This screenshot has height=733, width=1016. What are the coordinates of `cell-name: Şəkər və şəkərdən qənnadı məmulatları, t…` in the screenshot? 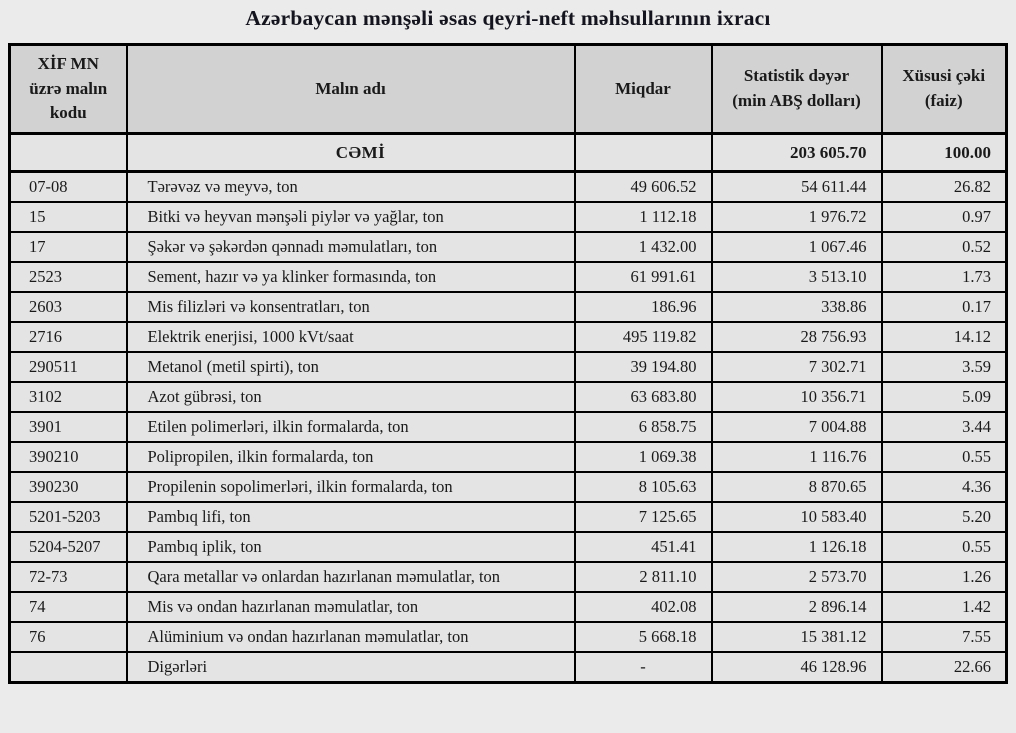 It's located at (350, 247).